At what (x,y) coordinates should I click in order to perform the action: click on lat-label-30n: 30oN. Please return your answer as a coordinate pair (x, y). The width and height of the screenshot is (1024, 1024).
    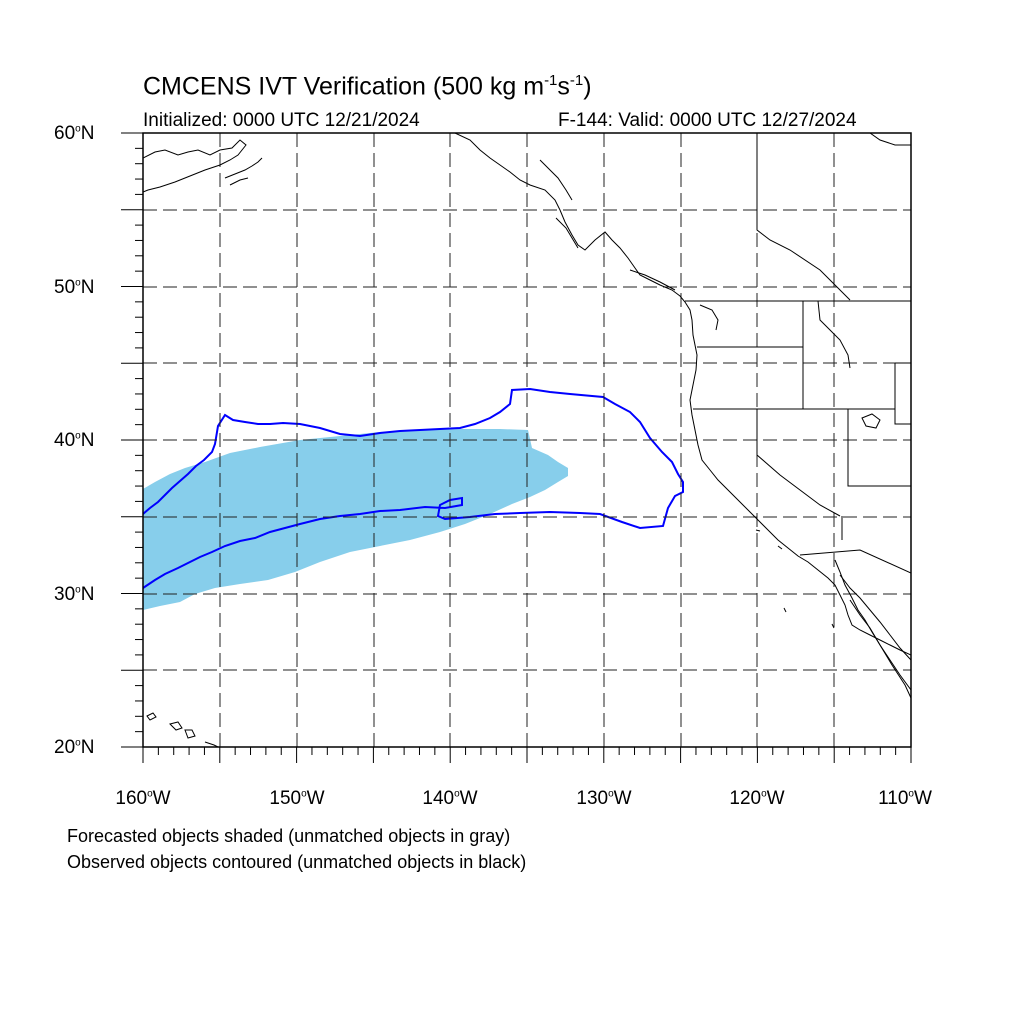
    Looking at the image, I should click on (74, 594).